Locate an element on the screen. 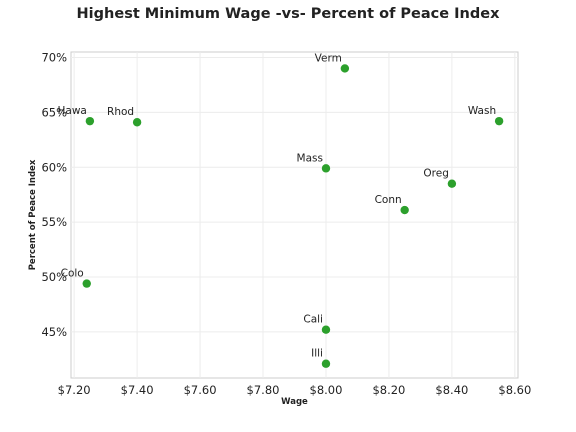  y-tick-labels: 45% 50% 55% 60% 65% 70% is located at coordinates (54, 194).